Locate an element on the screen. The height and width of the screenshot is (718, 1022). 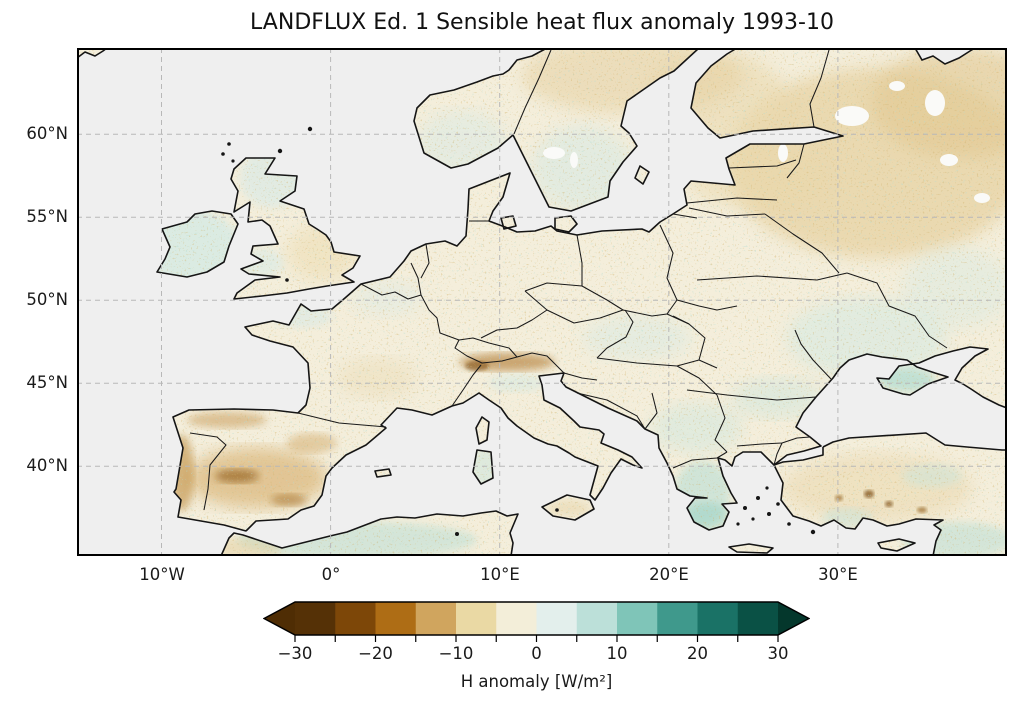
cbar-tick-m10: −10 is located at coordinates (456, 653).